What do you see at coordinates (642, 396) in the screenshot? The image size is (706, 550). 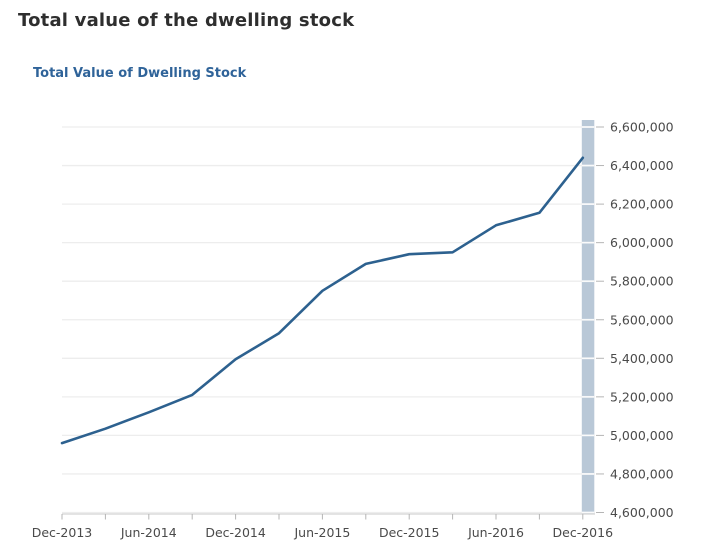 I see `y-axis-label: 5,200,000` at bounding box center [642, 396].